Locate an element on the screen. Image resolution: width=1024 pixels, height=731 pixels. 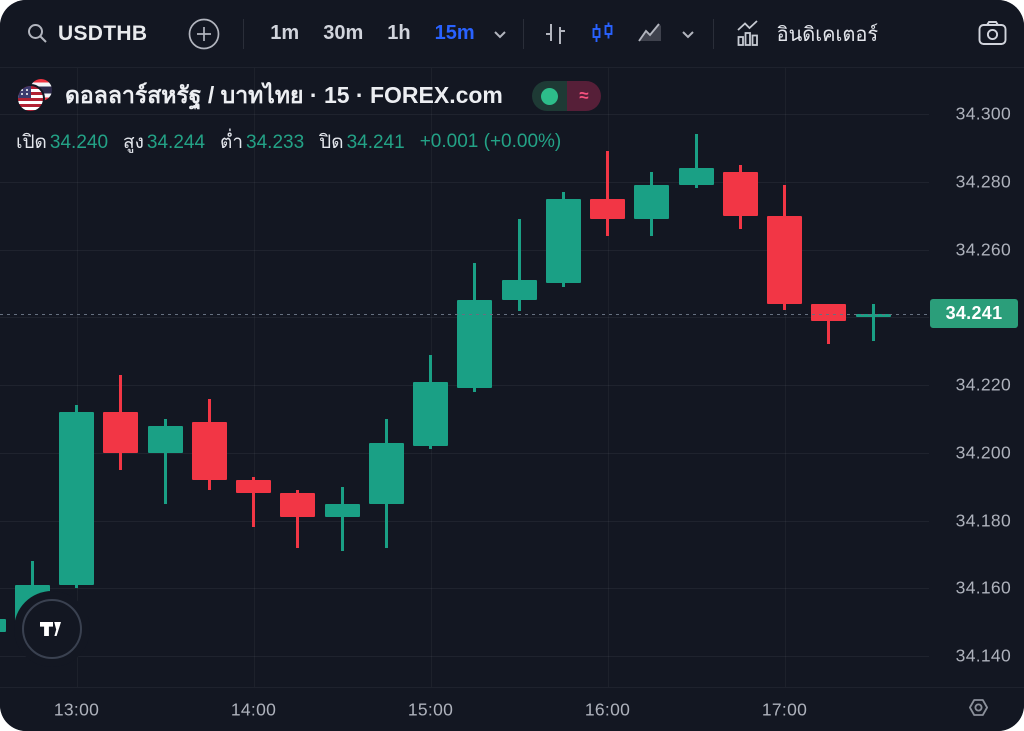
time-tick-label: 17:00 is located at coordinates (784, 709).